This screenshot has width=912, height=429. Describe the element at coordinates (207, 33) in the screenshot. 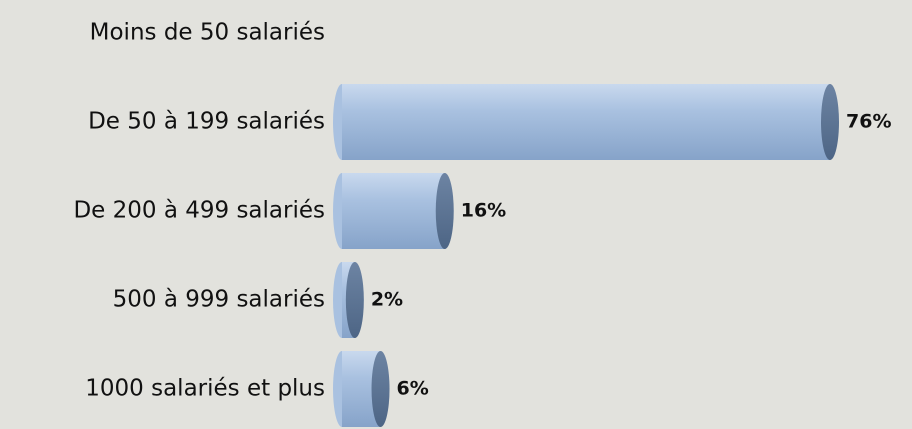

I see `category-label: Moins de 50 salariés` at that location.